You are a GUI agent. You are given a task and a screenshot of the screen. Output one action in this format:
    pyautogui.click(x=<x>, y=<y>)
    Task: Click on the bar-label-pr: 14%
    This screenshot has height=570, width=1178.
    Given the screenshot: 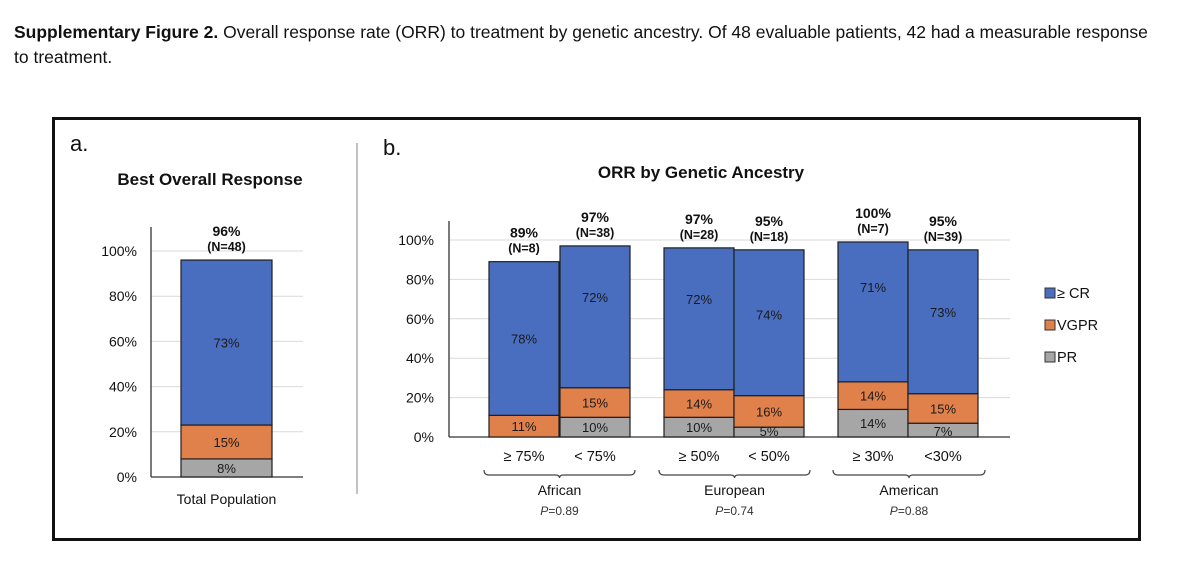 What is the action you would take?
    pyautogui.click(x=873, y=423)
    